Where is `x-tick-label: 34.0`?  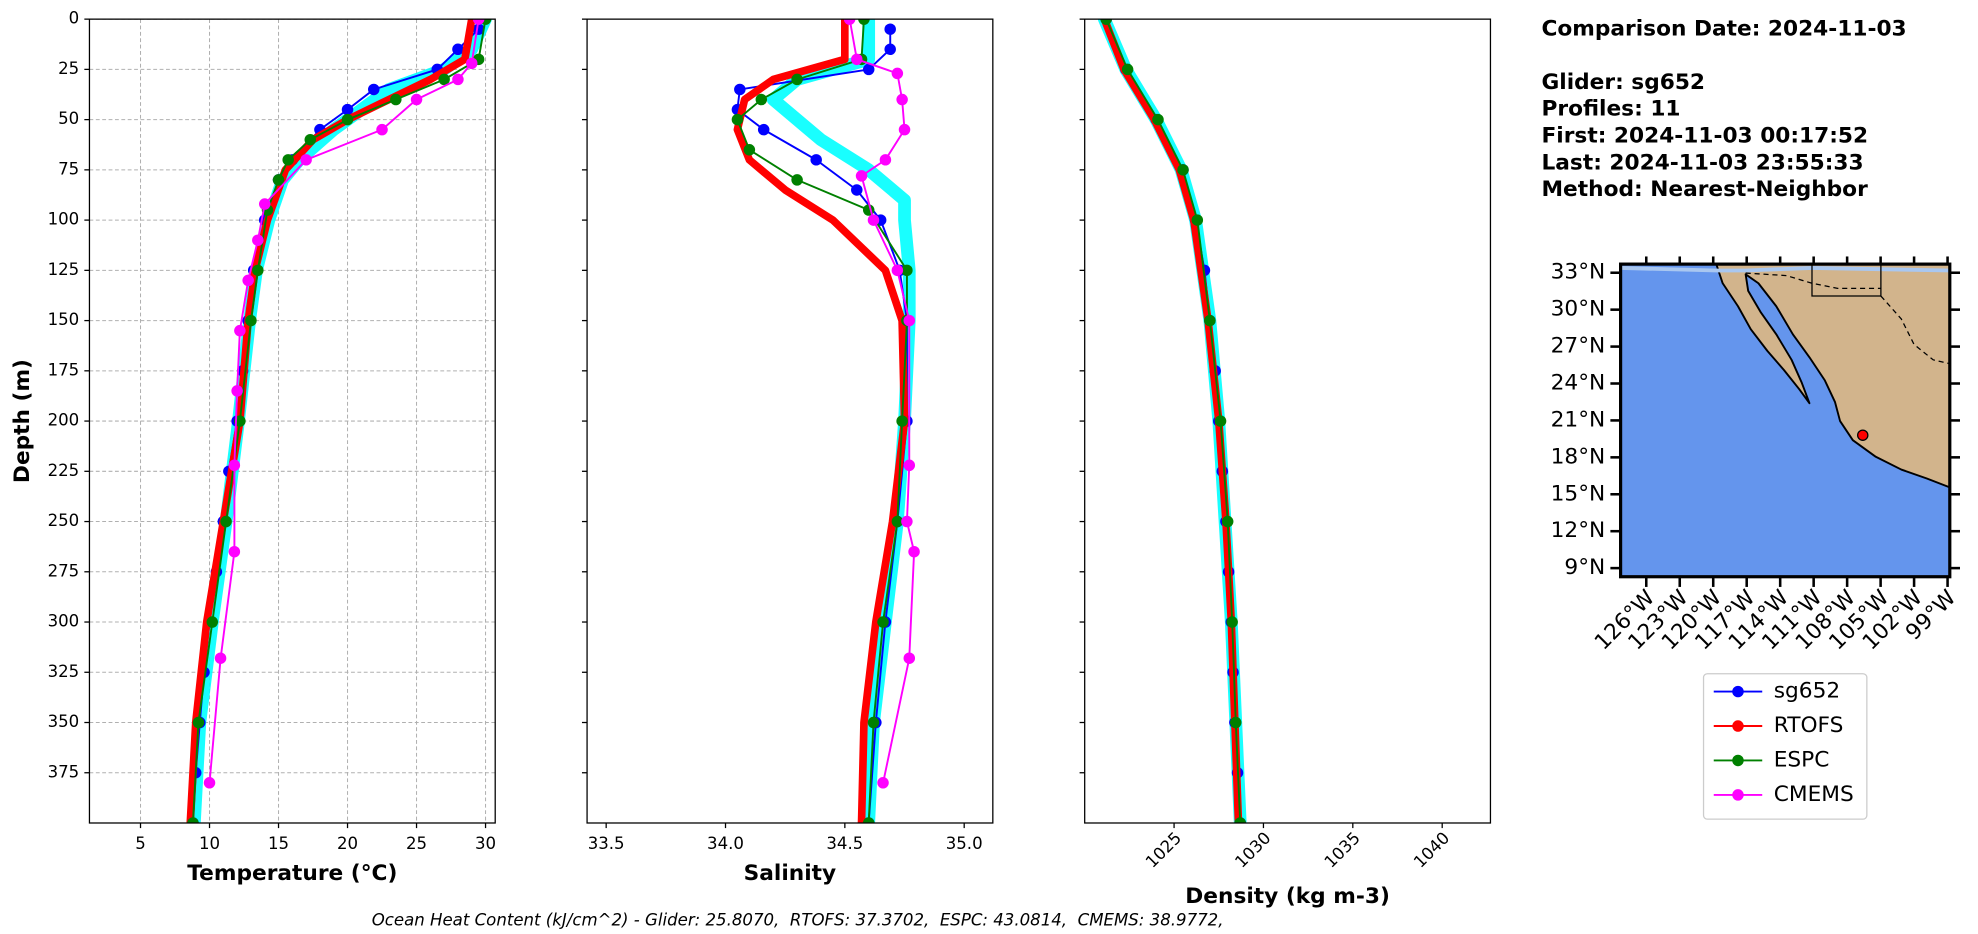
x-tick-label: 34.0 is located at coordinates (725, 843).